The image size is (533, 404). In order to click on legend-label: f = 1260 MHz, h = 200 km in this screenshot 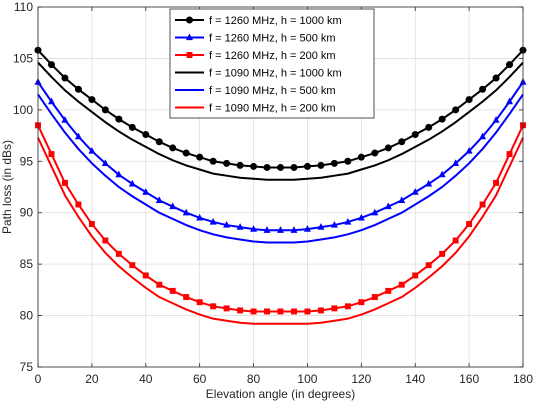, I will do `click(272, 56)`.